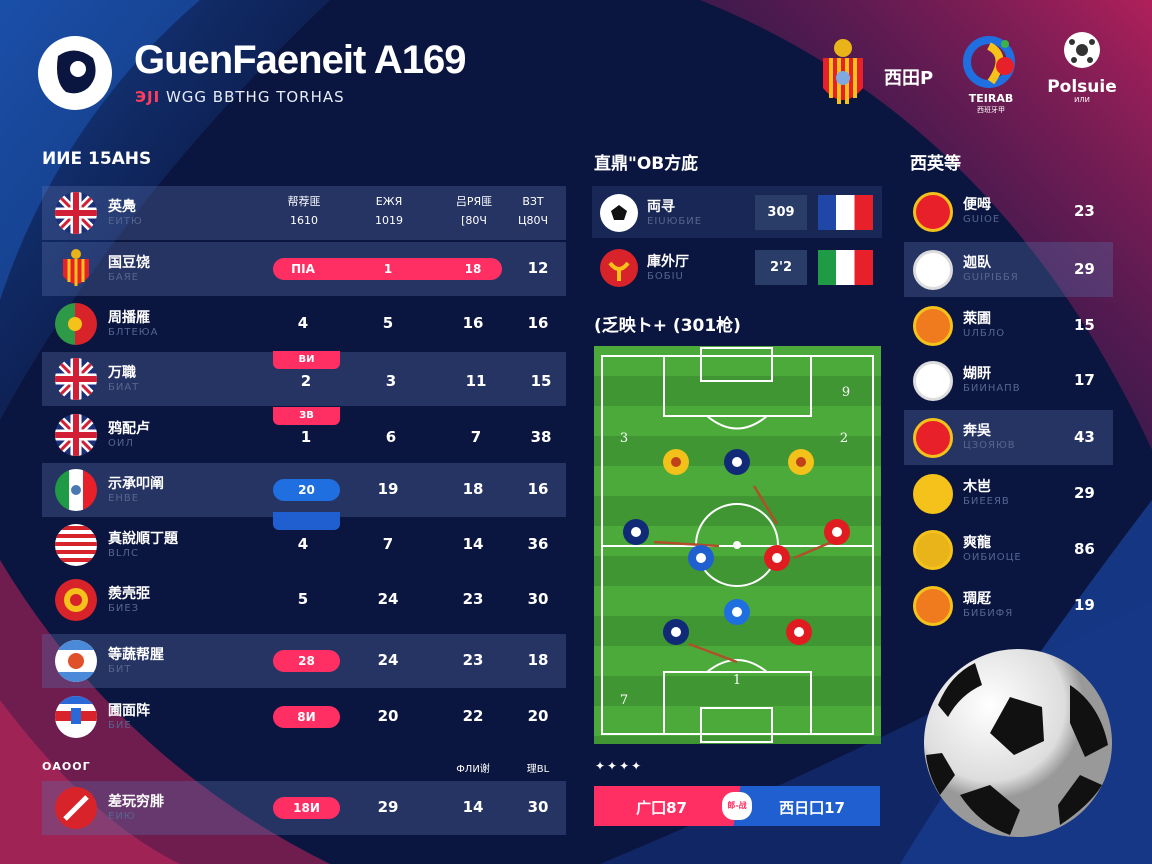 Image resolution: width=1152 pixels, height=864 pixels. I want to click on table-row: 圃面阵 БИЕ 8И 20 22 20, so click(304, 717).